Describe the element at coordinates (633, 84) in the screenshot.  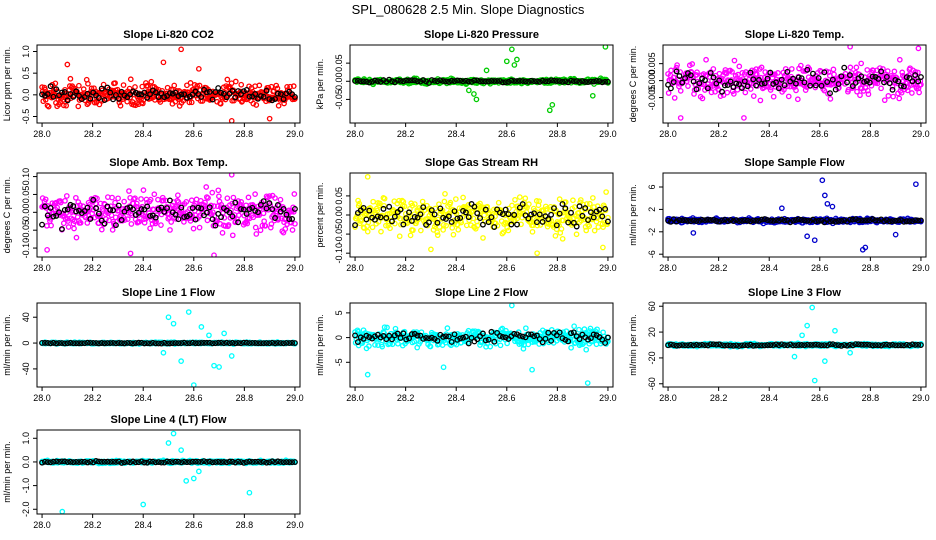
I see `y-axis-label: degrees C per min.` at that location.